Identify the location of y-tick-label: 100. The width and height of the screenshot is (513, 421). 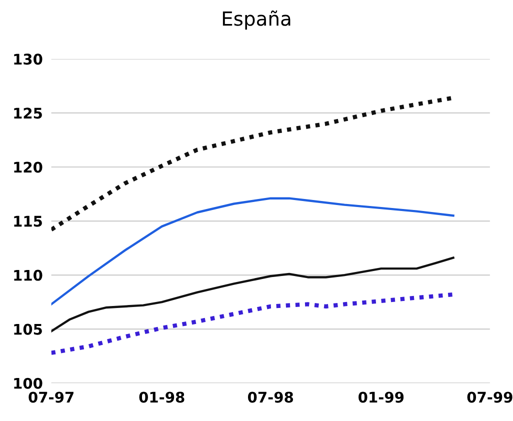
(28, 383).